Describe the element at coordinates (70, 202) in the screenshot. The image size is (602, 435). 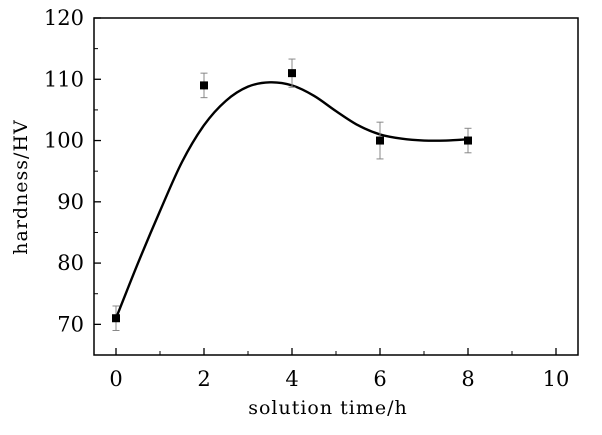
I see `y-tick-label: 90` at that location.